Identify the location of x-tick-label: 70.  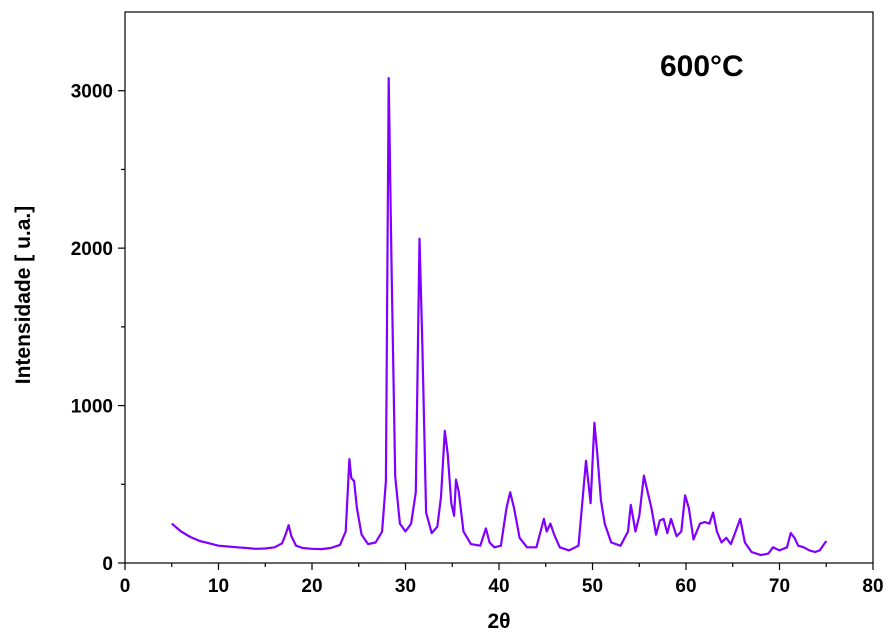
(779, 586).